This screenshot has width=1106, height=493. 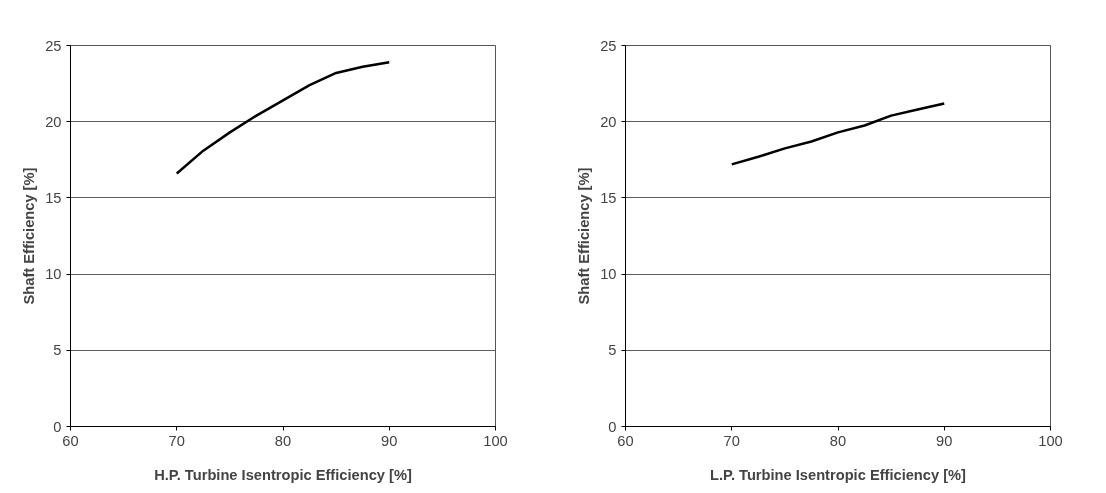 I want to click on x-axis-title: H.P. Turbine Isentropic Efficiency [%], so click(x=283, y=474).